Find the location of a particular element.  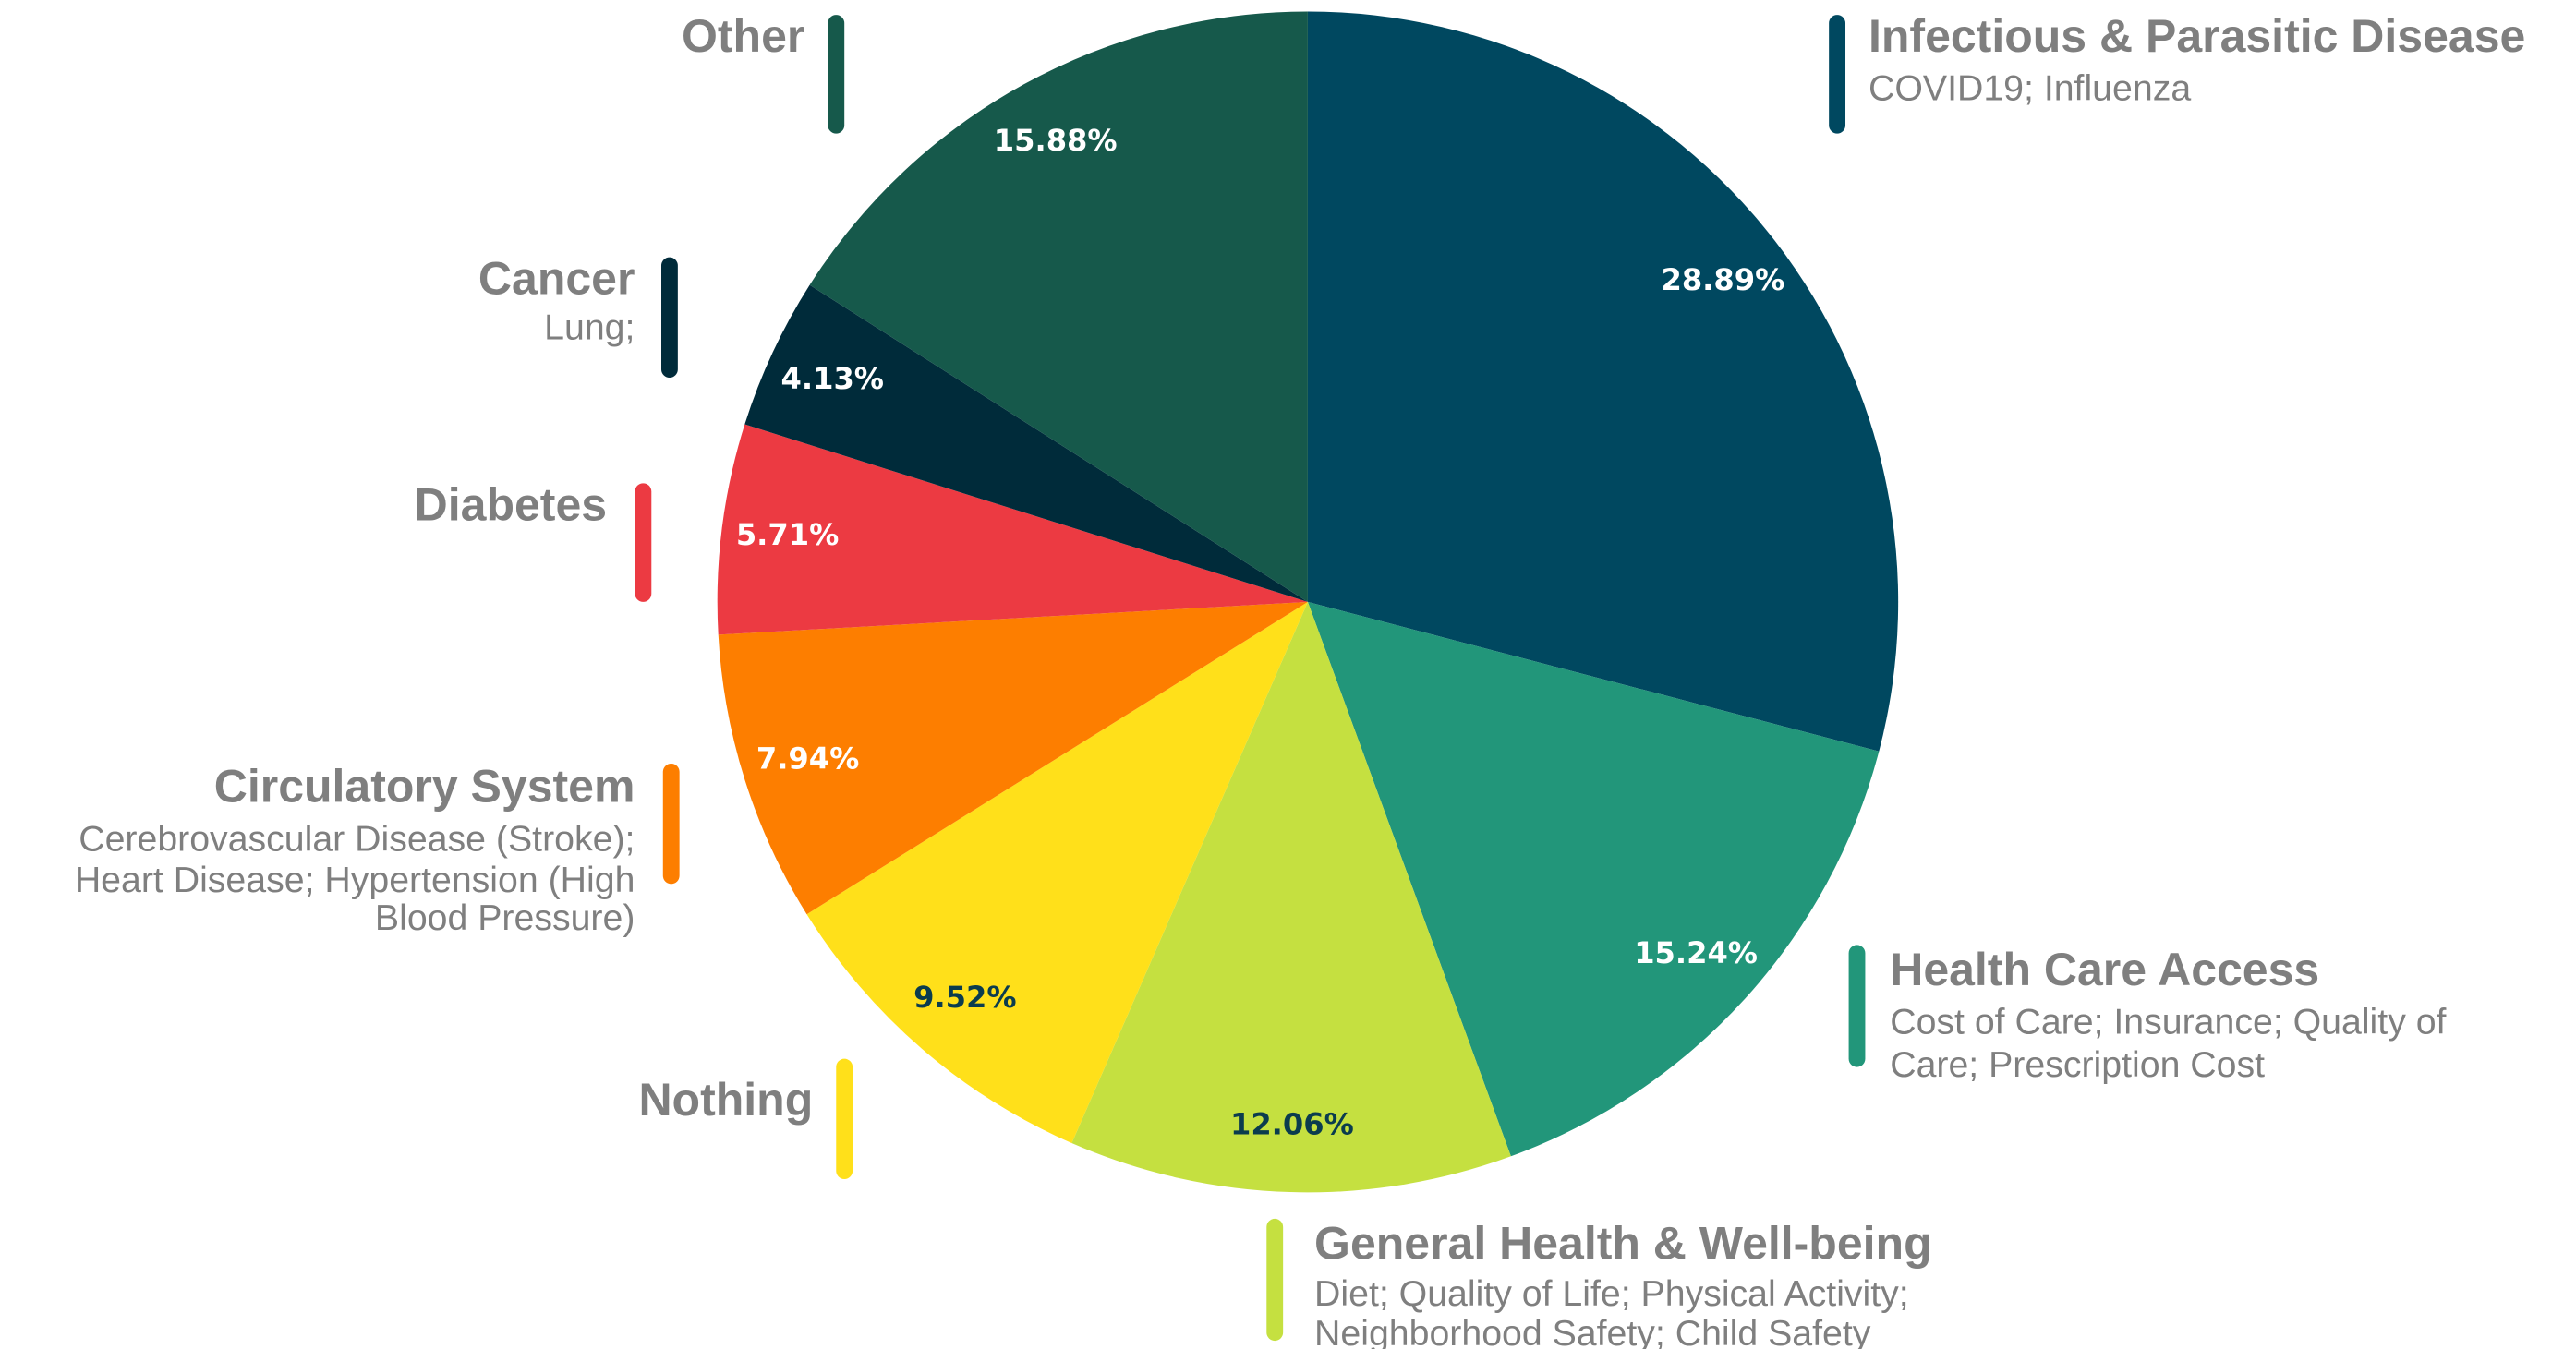

legend-title: Diabetes is located at coordinates (511, 504).